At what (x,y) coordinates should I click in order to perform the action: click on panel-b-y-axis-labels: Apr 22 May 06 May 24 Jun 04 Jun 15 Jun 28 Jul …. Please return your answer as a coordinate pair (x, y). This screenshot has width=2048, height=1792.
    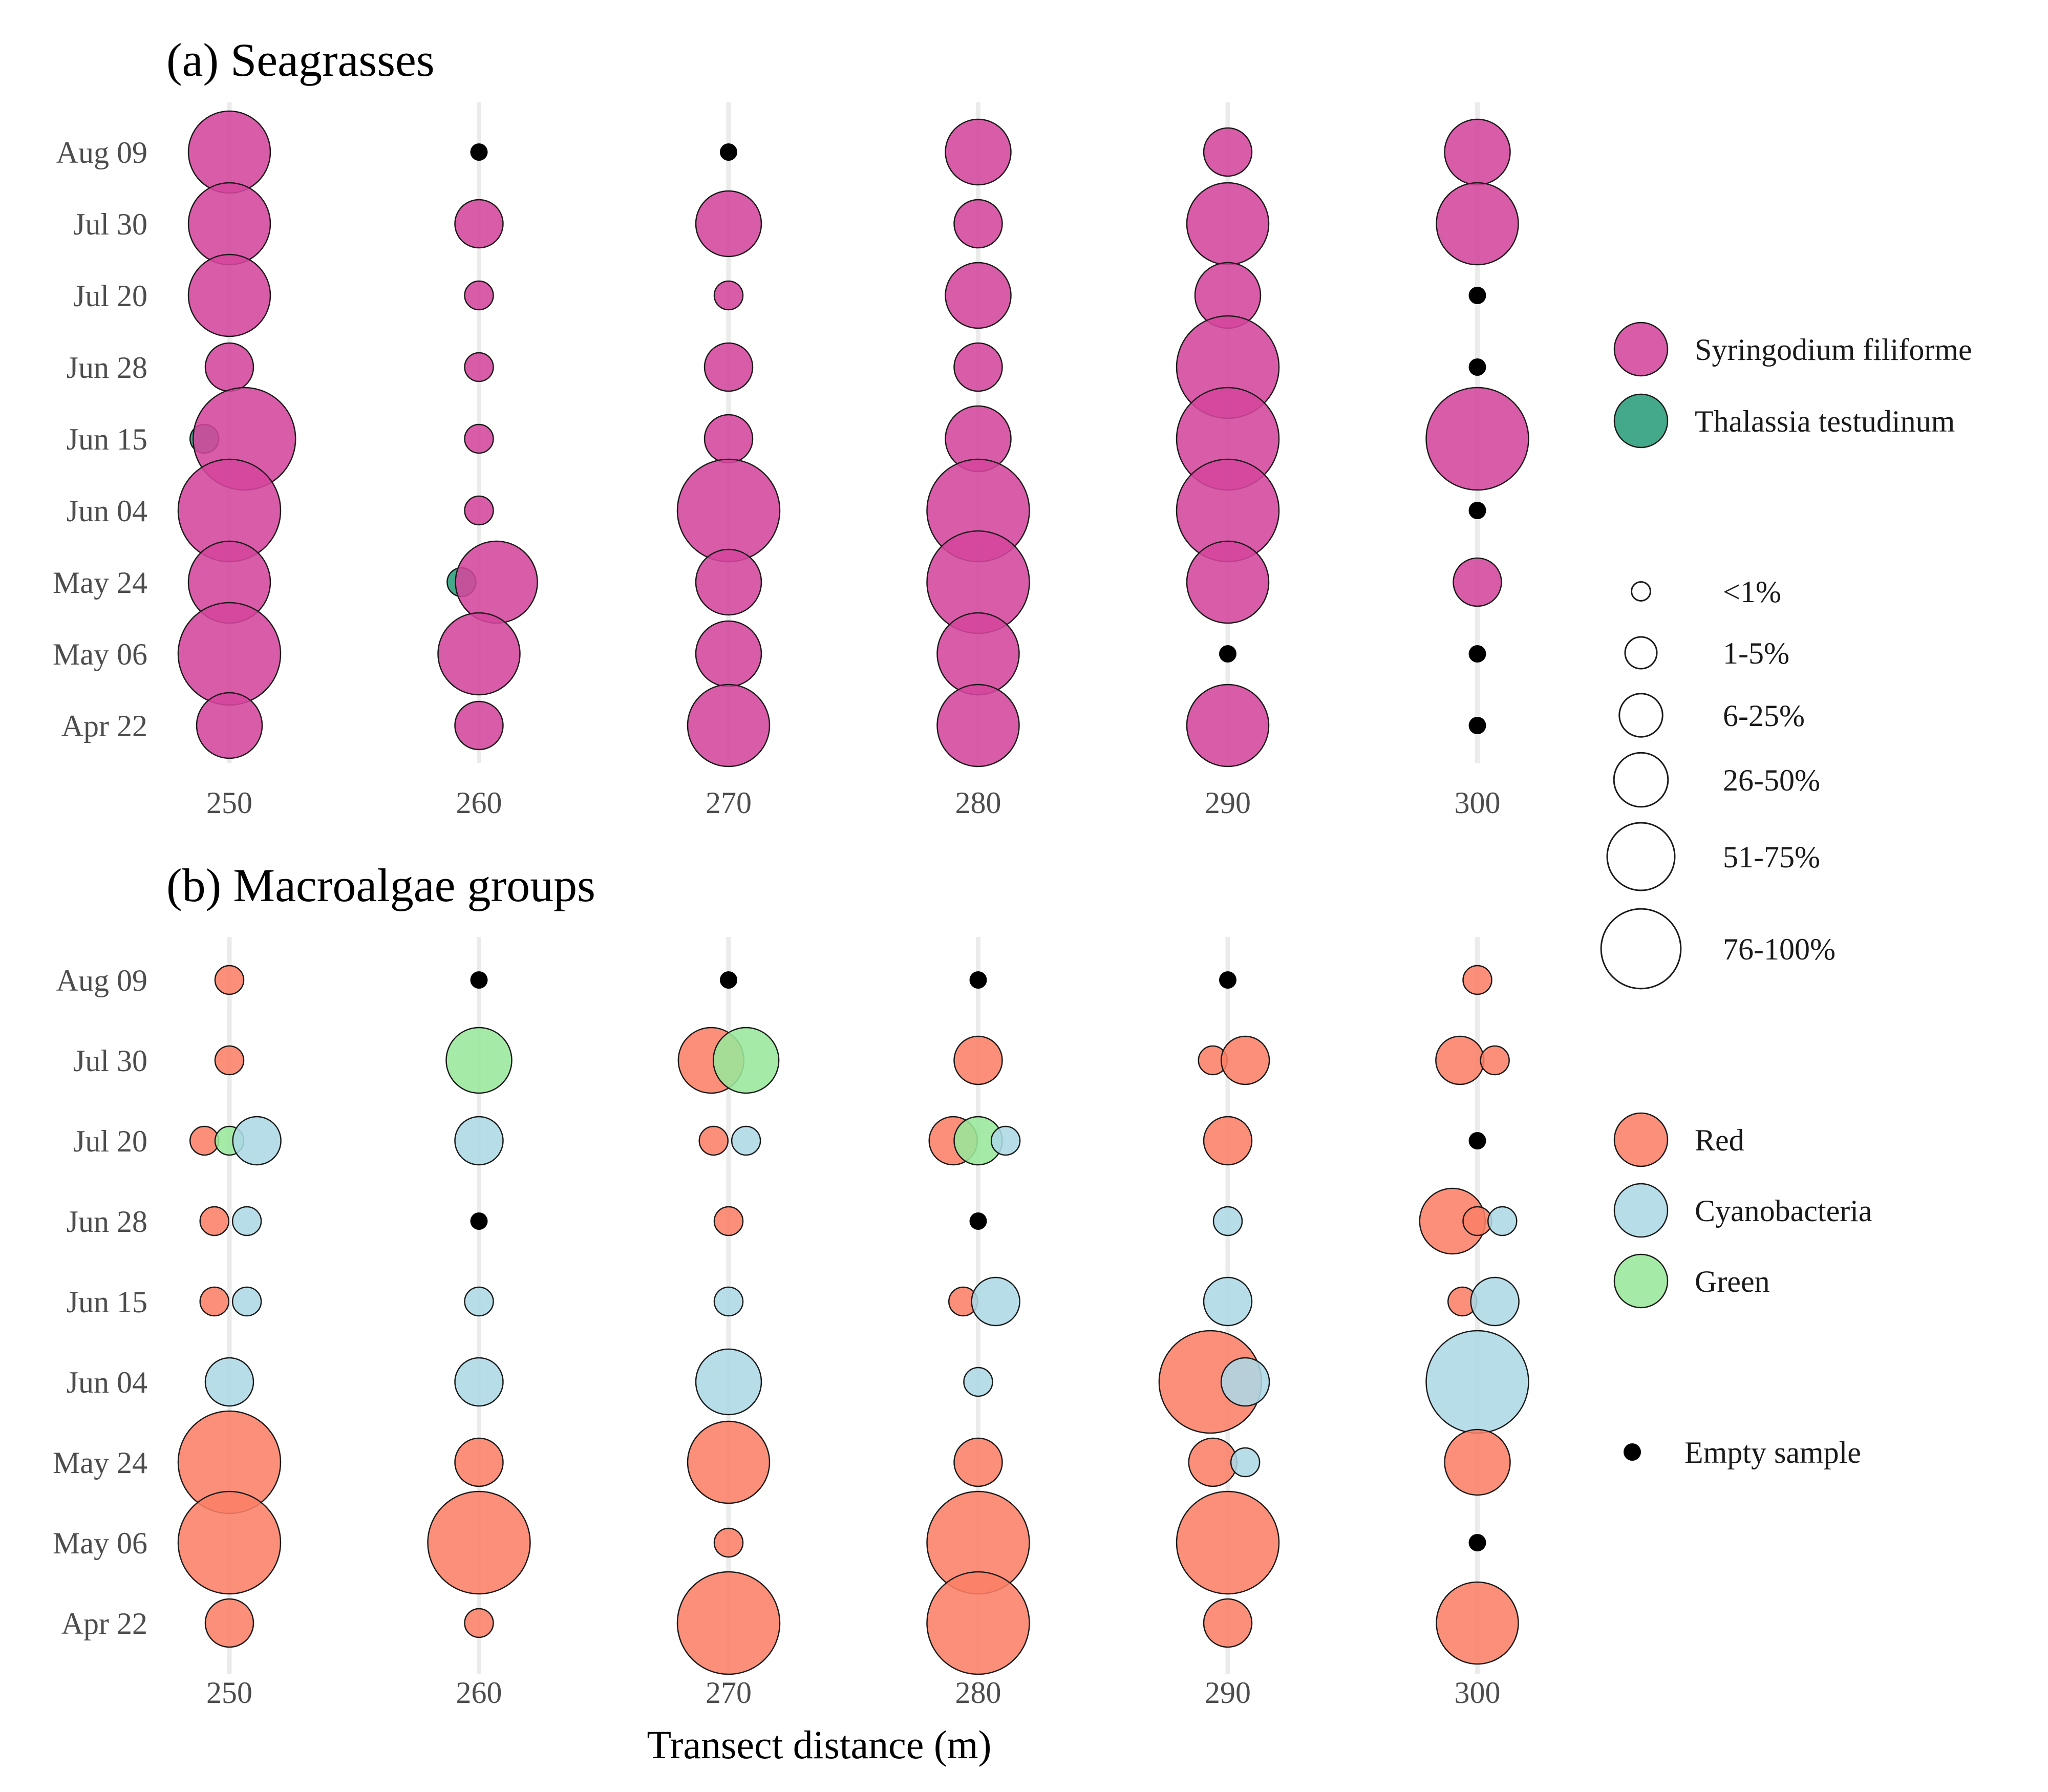
    Looking at the image, I should click on (100, 1302).